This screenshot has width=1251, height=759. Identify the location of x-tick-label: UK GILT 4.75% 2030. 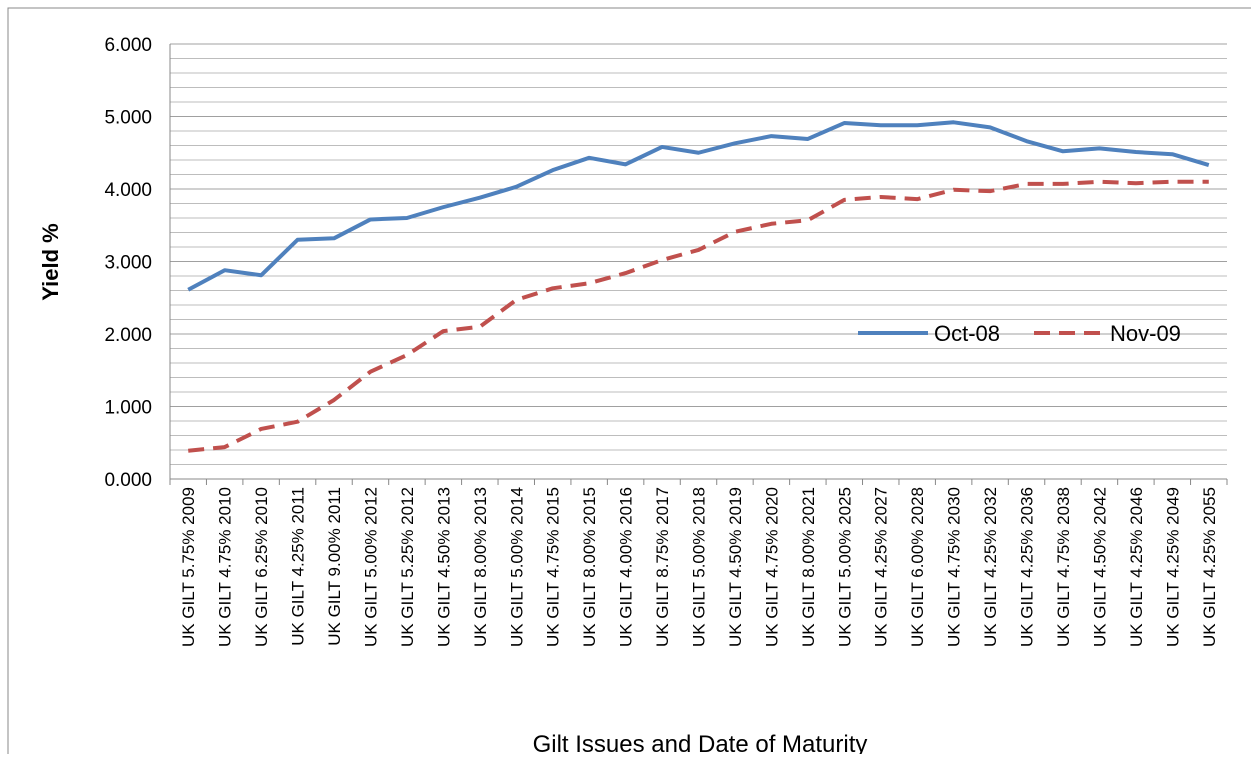
(954, 567).